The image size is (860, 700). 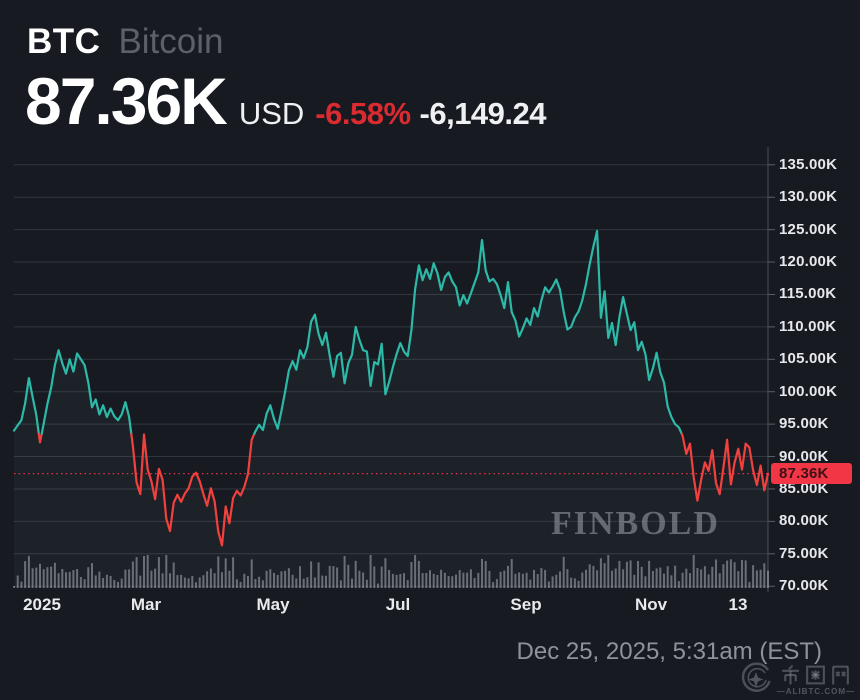 I want to click on y-axis-label: 120.00K, so click(x=808, y=262).